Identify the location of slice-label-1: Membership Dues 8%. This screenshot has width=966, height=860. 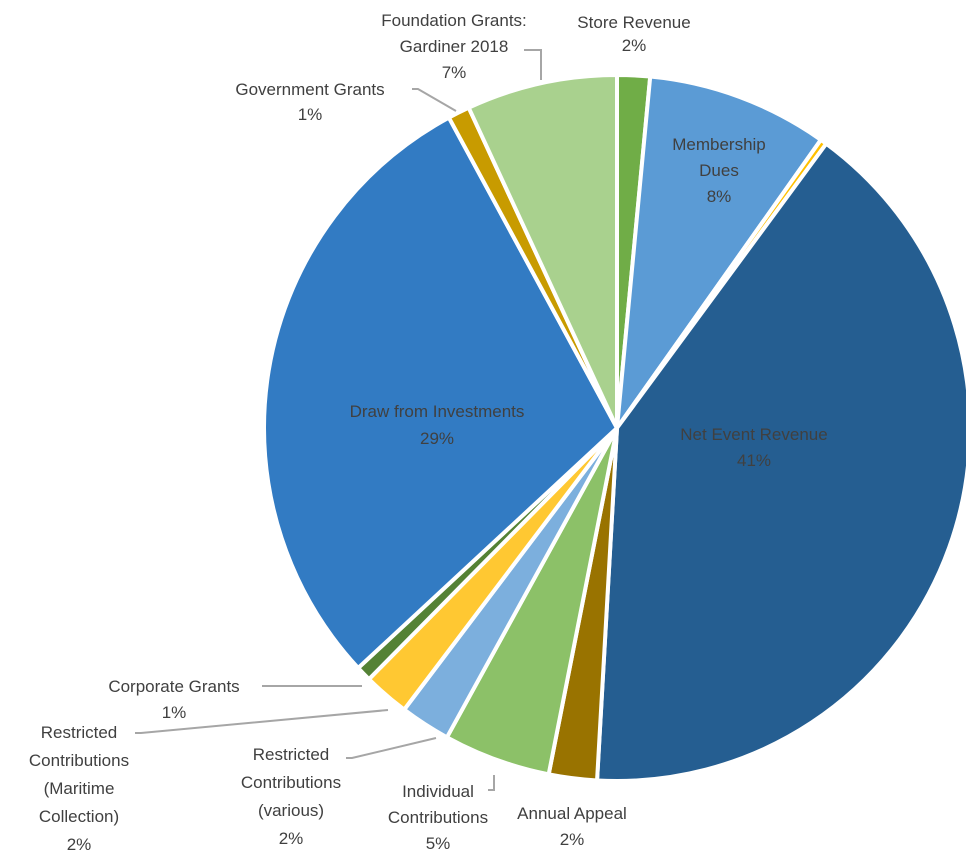
(719, 170).